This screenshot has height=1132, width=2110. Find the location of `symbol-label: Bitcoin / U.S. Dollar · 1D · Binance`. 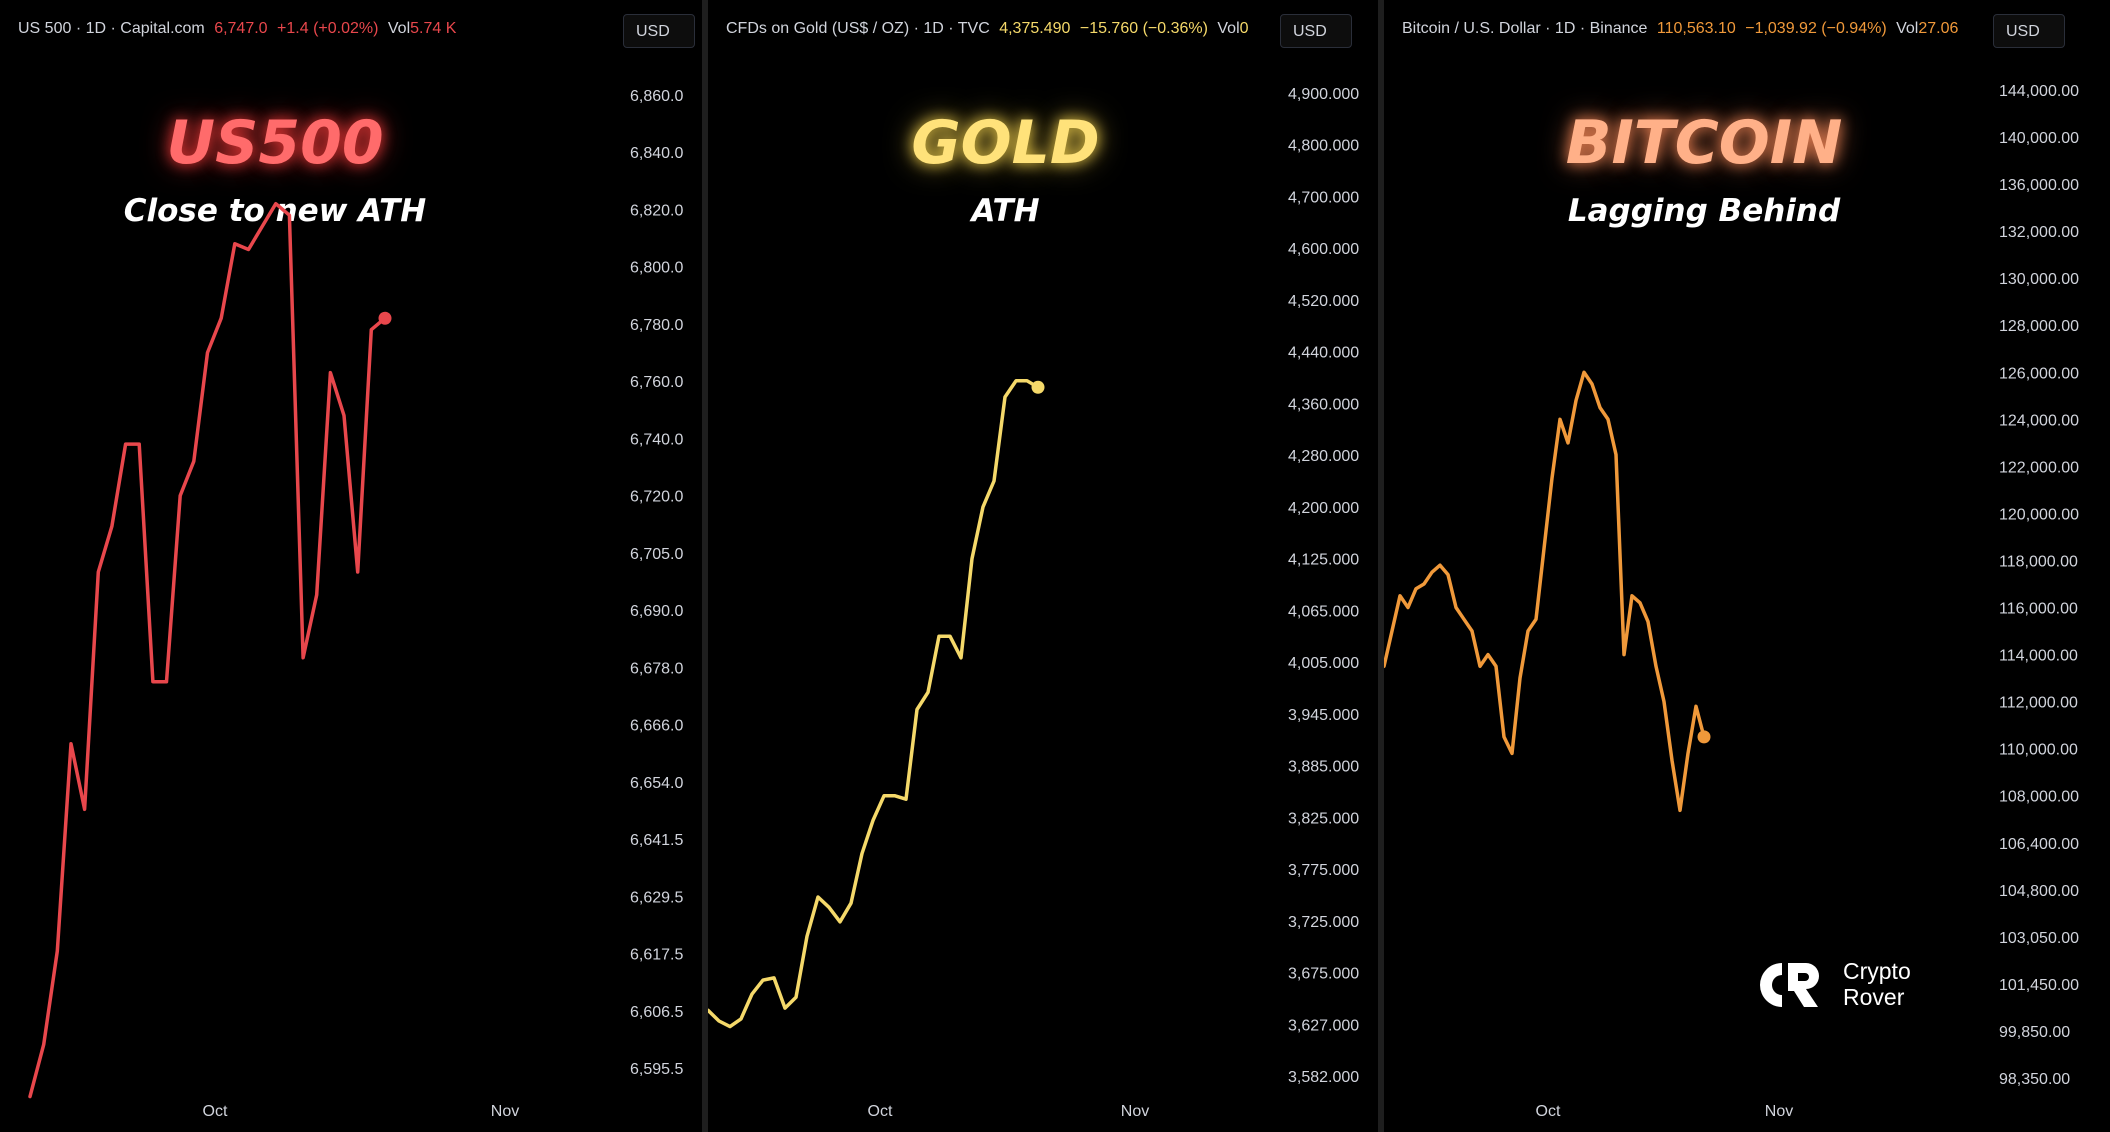

symbol-label: Bitcoin / U.S. Dollar · 1D · Binance is located at coordinates (1525, 28).